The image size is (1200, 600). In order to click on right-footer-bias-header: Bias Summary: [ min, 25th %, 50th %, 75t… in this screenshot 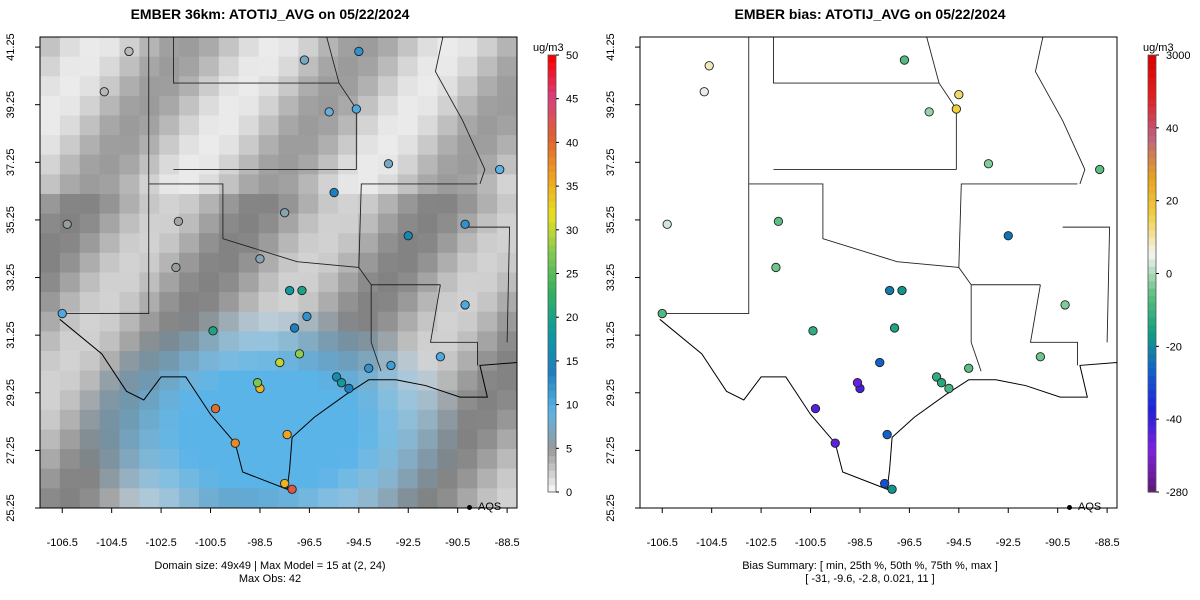, I will do `click(870, 566)`.